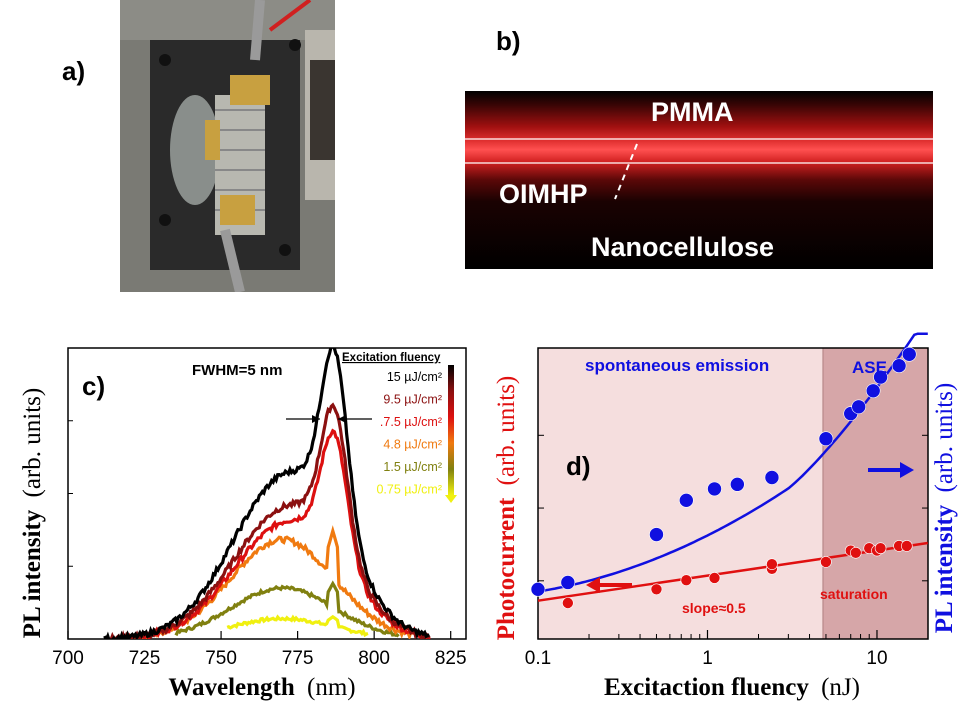 This screenshot has height=703, width=972. I want to click on legend-colorbar, so click(451, 430).